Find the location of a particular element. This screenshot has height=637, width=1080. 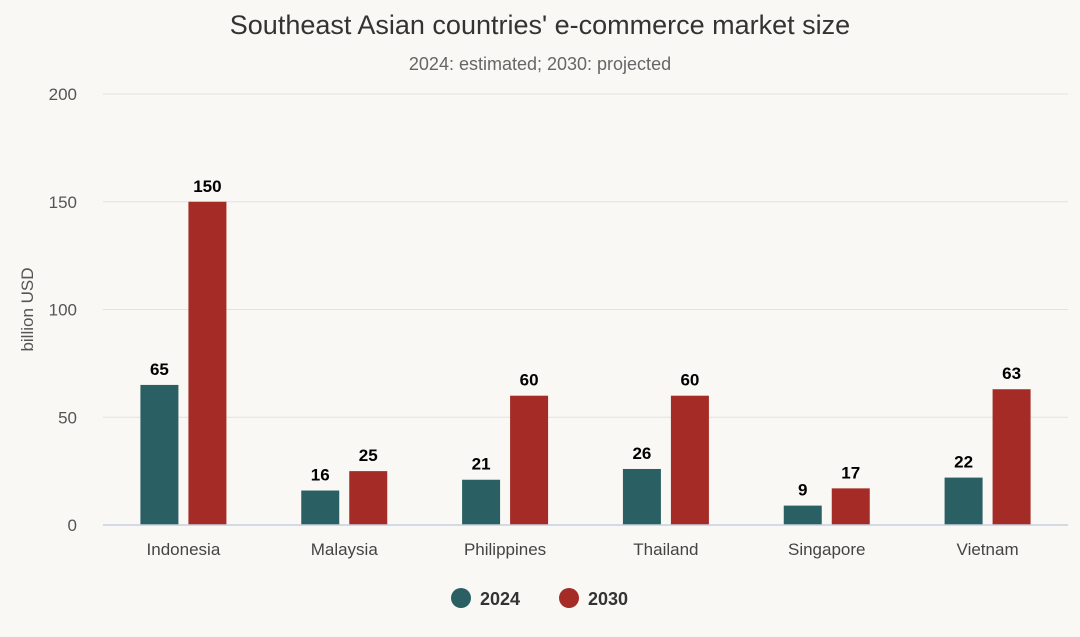

y-tick-label: 100 is located at coordinates (63, 310).